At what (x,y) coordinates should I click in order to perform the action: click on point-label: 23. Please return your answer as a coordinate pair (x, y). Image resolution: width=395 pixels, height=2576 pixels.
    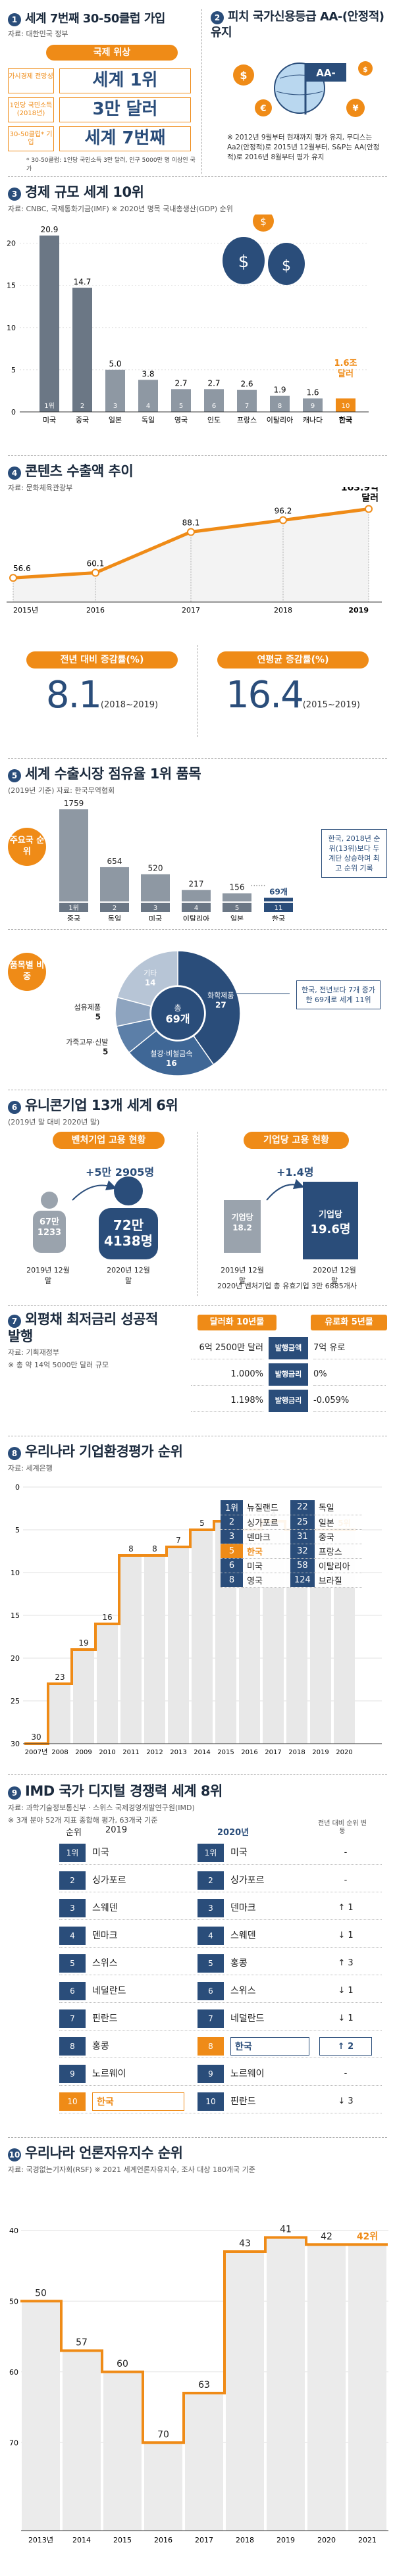
    Looking at the image, I should click on (60, 1677).